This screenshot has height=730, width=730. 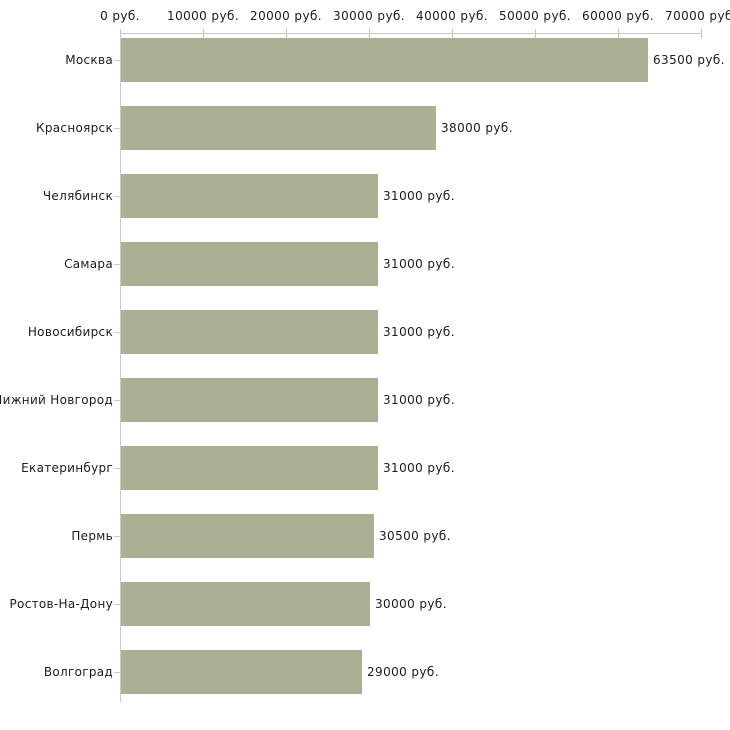 What do you see at coordinates (120, 367) in the screenshot?
I see `y-axis-line` at bounding box center [120, 367].